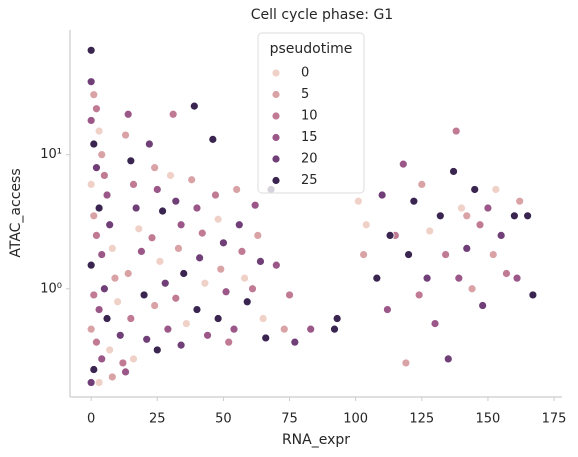 Image resolution: width=578 pixels, height=457 pixels. What do you see at coordinates (355, 419) in the screenshot?
I see `x-tick-label: 100` at bounding box center [355, 419].